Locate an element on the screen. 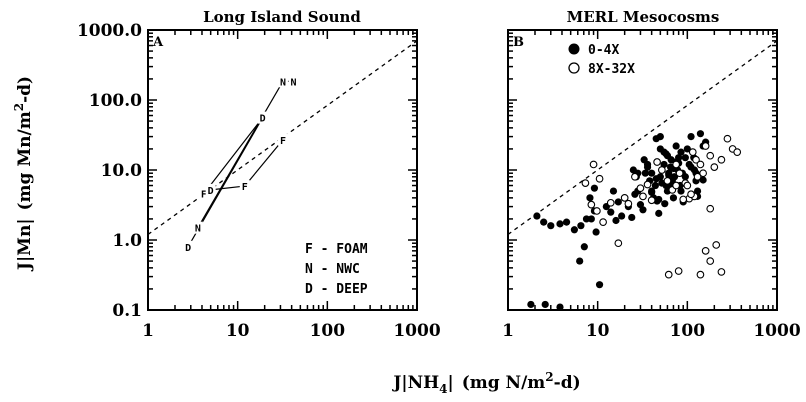 The height and width of the screenshot is (402, 806). legend-entry-deep: D - DEEP is located at coordinates (336, 289).